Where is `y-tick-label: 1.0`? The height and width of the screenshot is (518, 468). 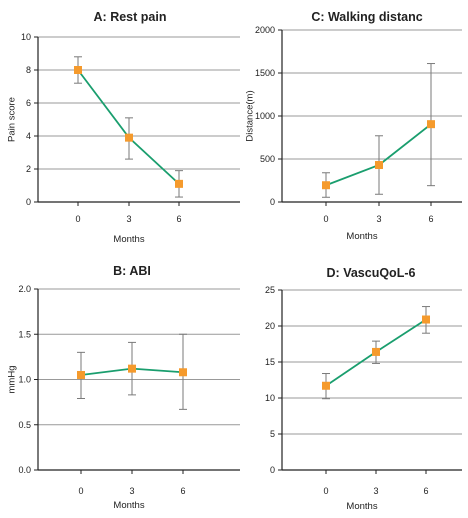 y-tick-label: 1.0 is located at coordinates (24, 380).